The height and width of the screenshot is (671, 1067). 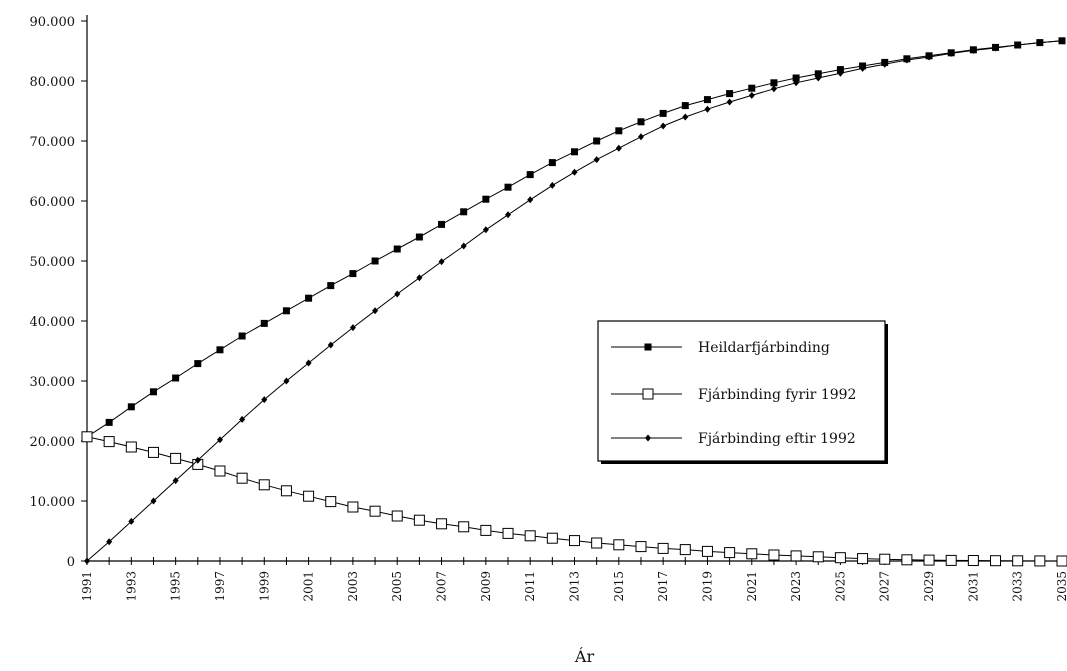 I want to click on x-tick-label: 2017, so click(x=663, y=586).